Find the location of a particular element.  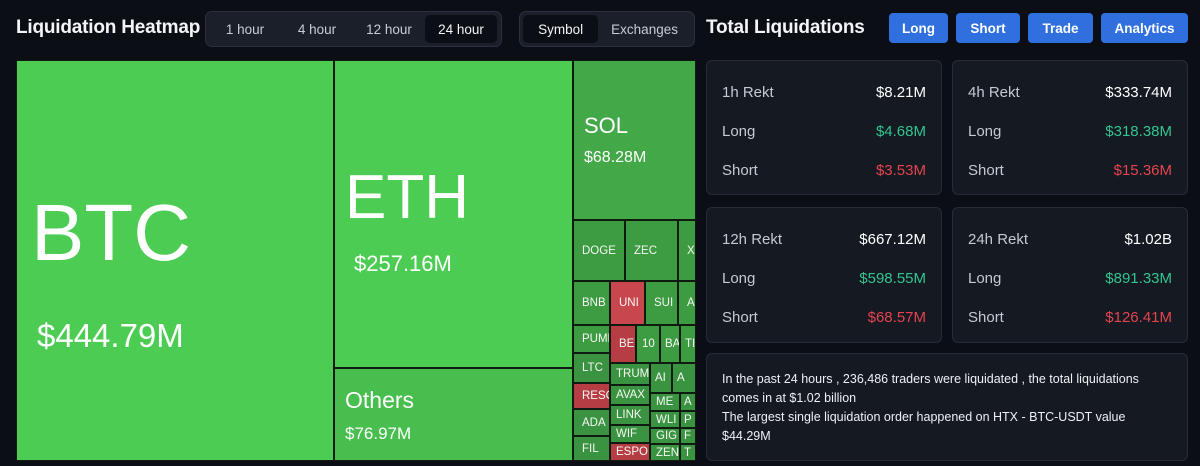

tile-ada: ADA is located at coordinates (591, 422).